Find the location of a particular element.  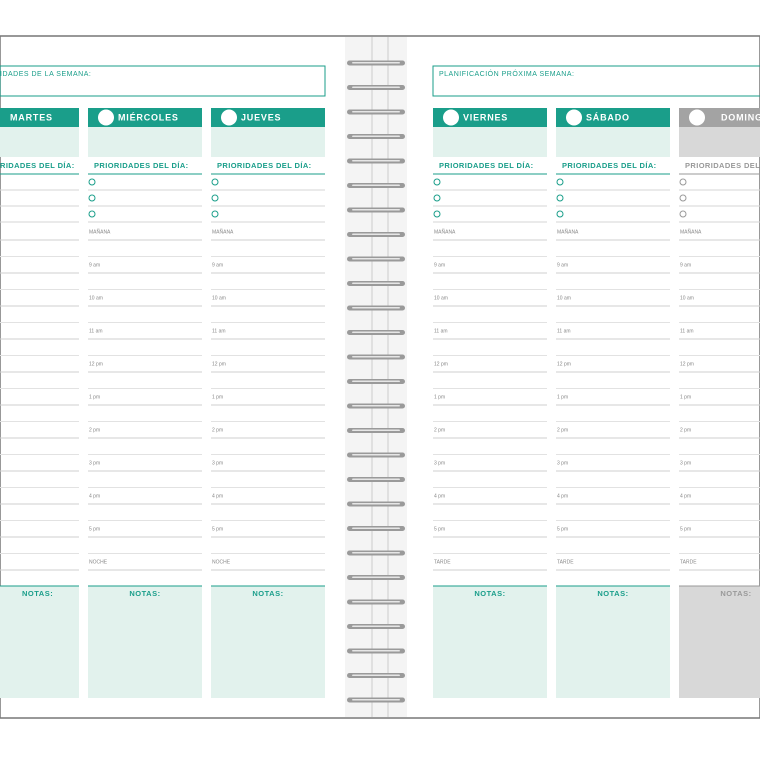

week-label: IDADES DE LA SEMANA: is located at coordinates (45, 74).